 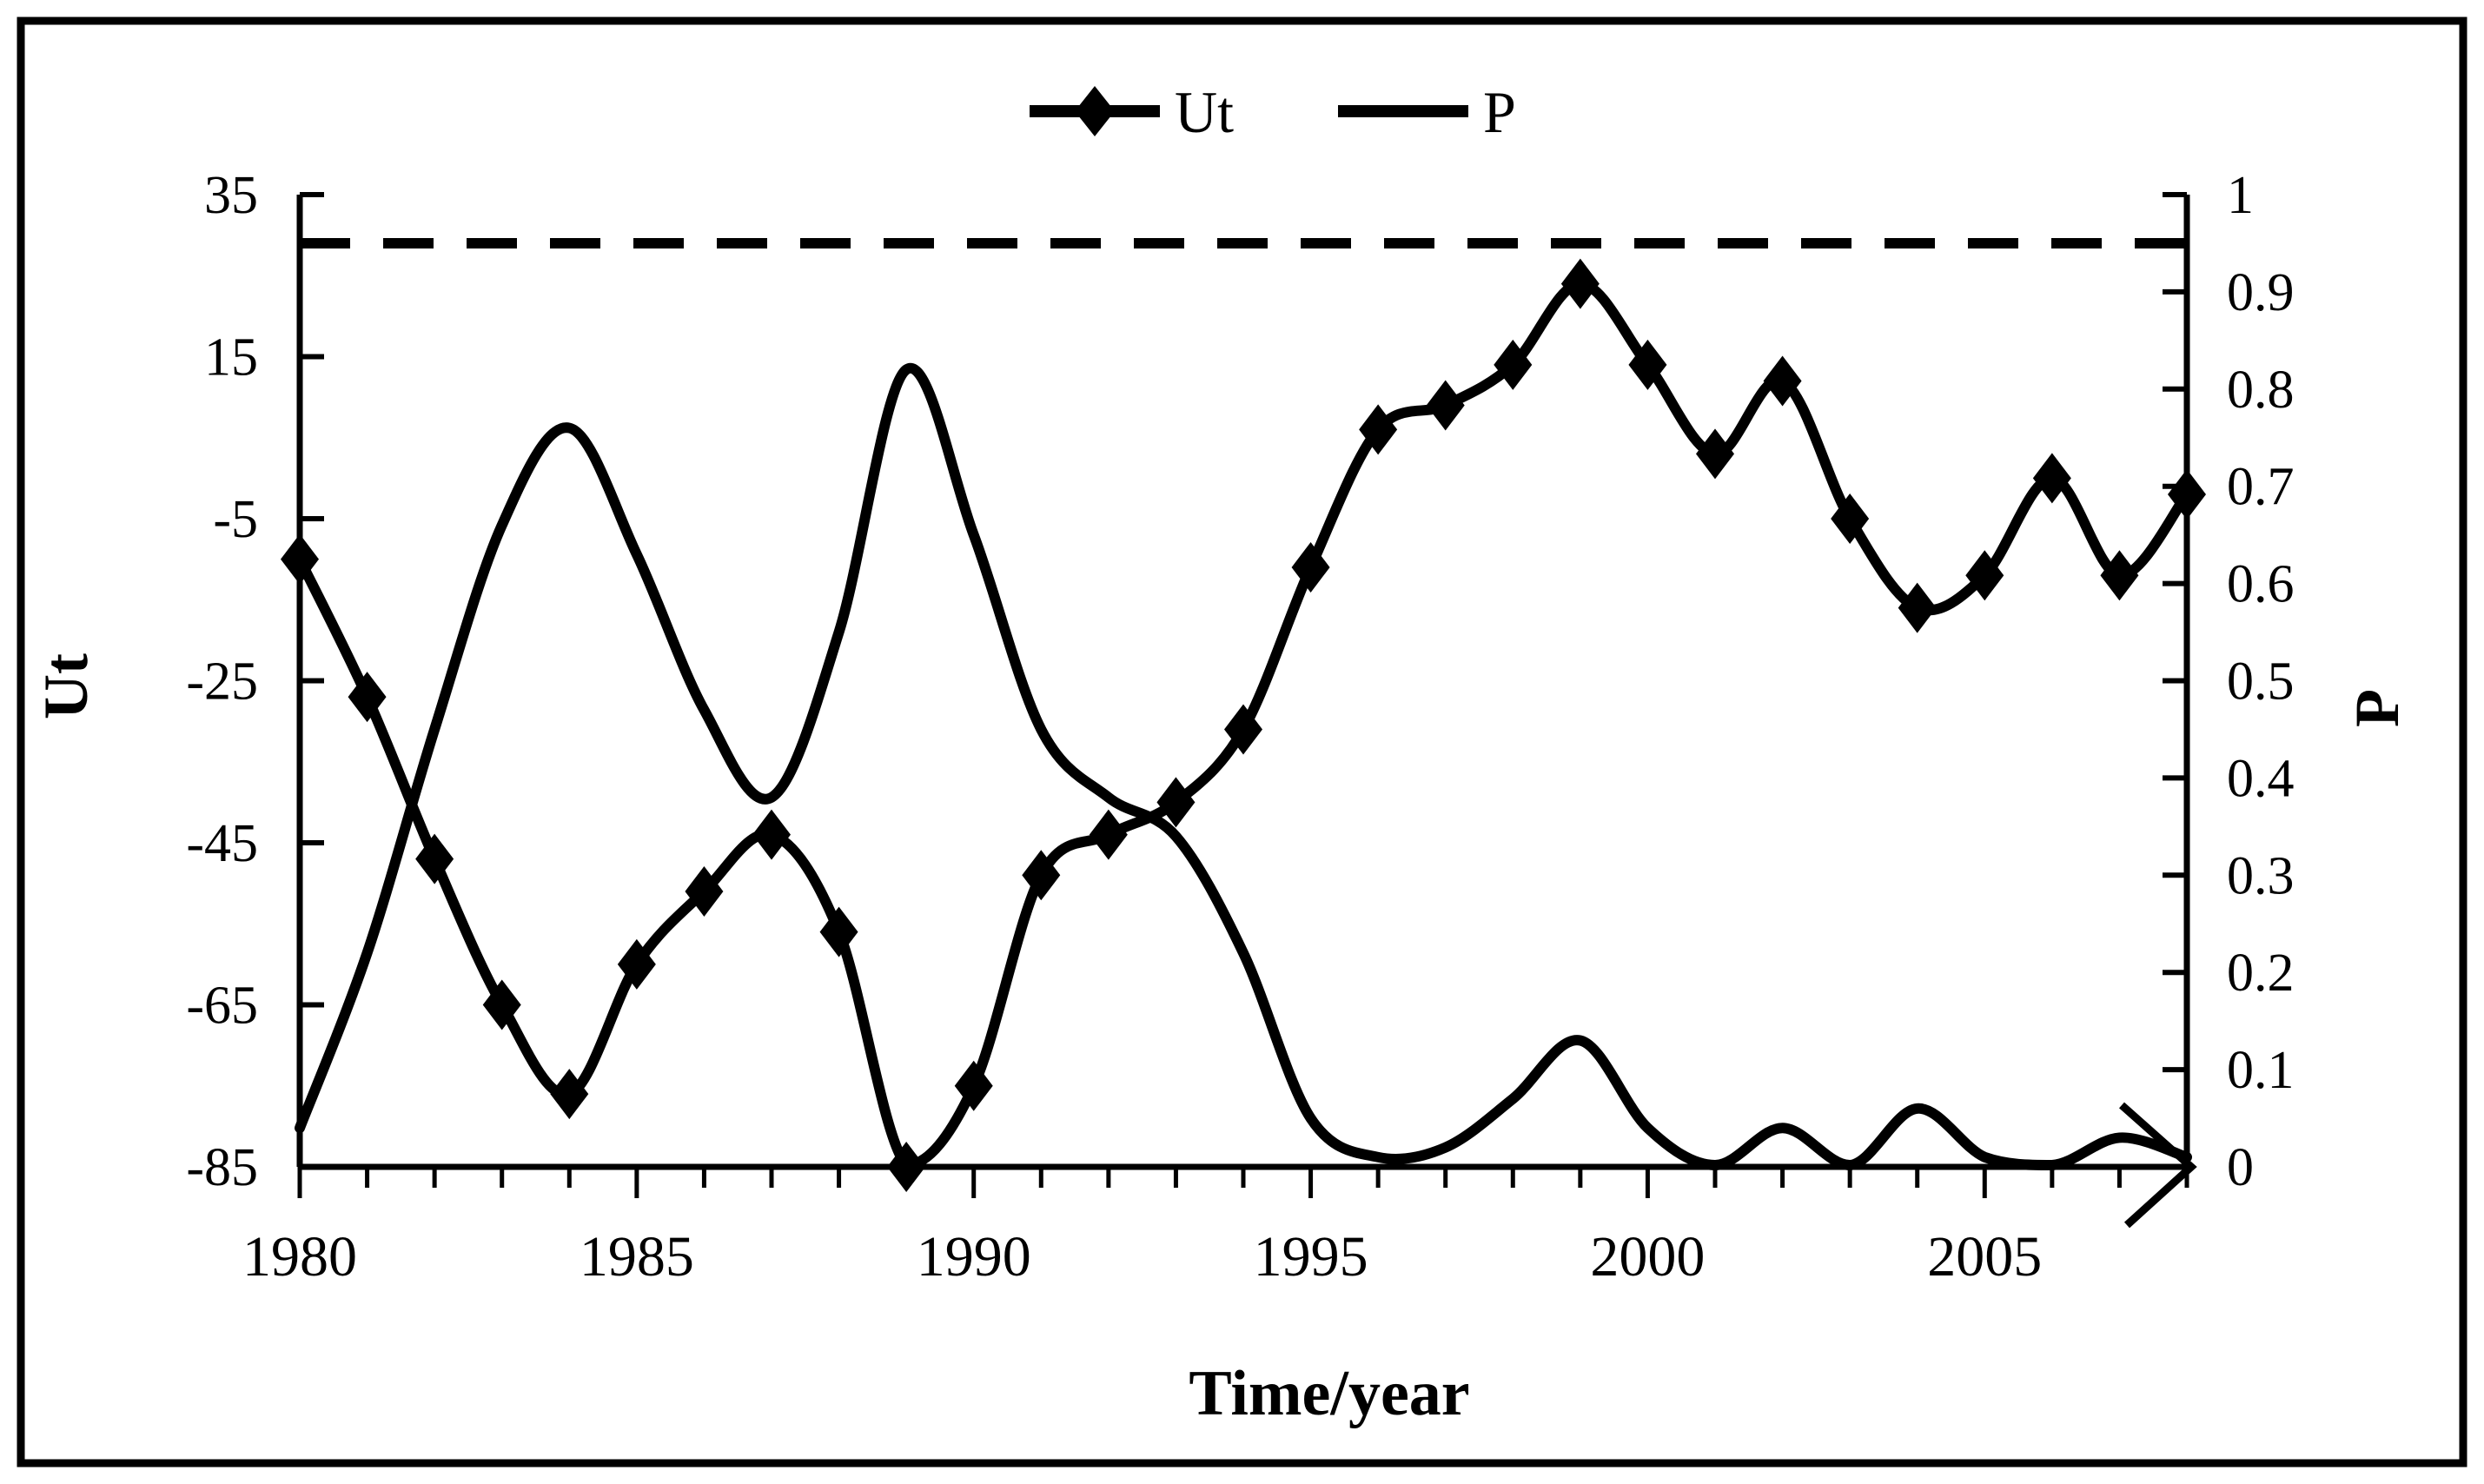 What do you see at coordinates (2261, 292) in the screenshot?
I see `right-axis-tick-label: 0.9` at bounding box center [2261, 292].